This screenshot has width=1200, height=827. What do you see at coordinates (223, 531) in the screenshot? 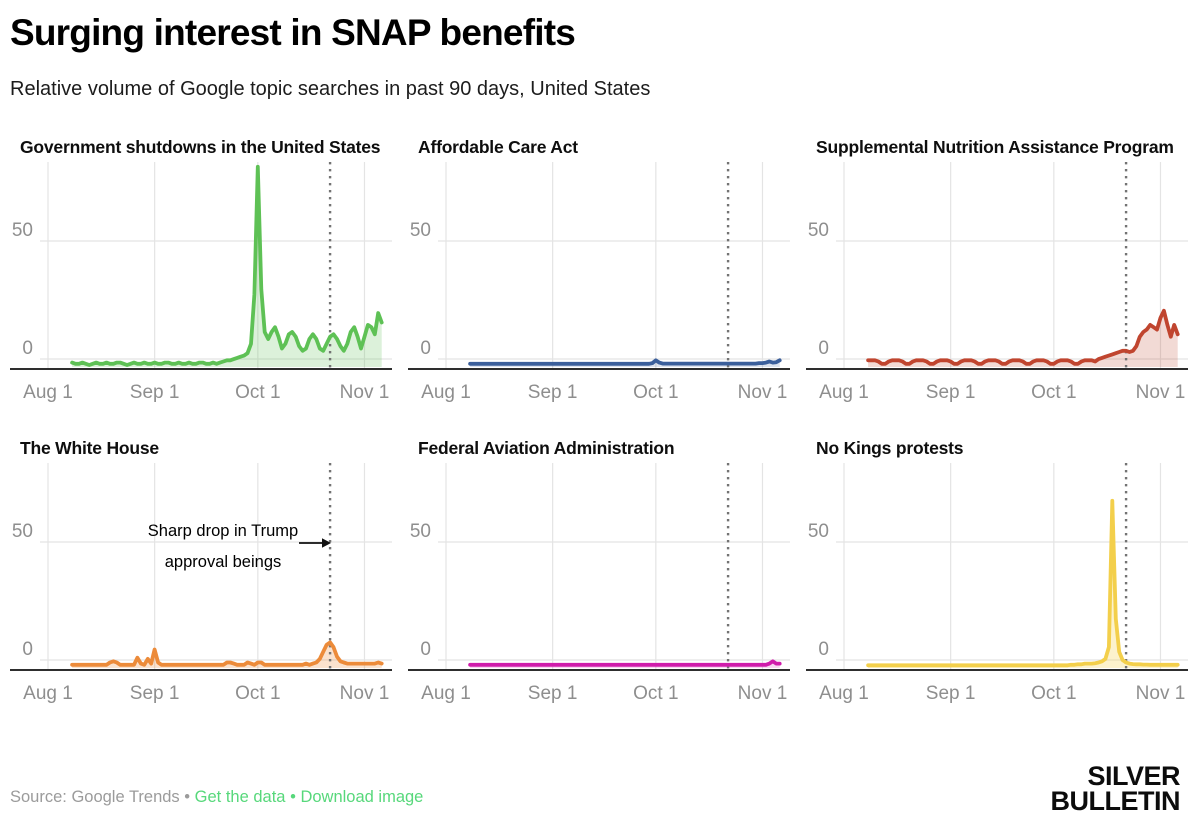
I see `annotation-text: Sharp drop in Trump` at bounding box center [223, 531].